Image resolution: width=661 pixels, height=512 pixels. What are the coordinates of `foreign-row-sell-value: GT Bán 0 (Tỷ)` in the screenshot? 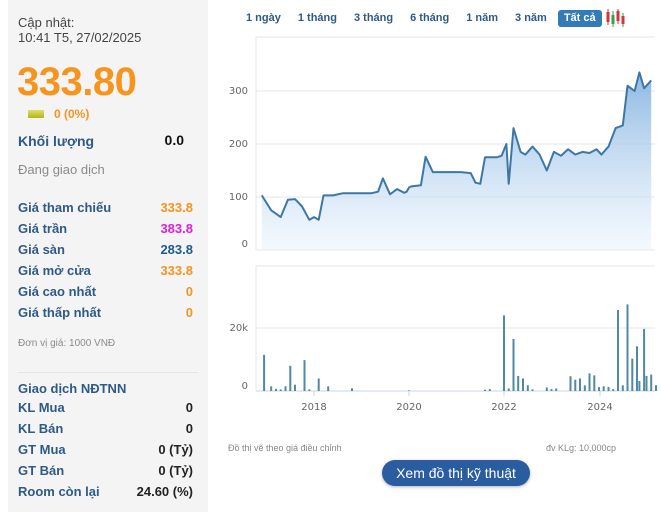 It's located at (105, 473).